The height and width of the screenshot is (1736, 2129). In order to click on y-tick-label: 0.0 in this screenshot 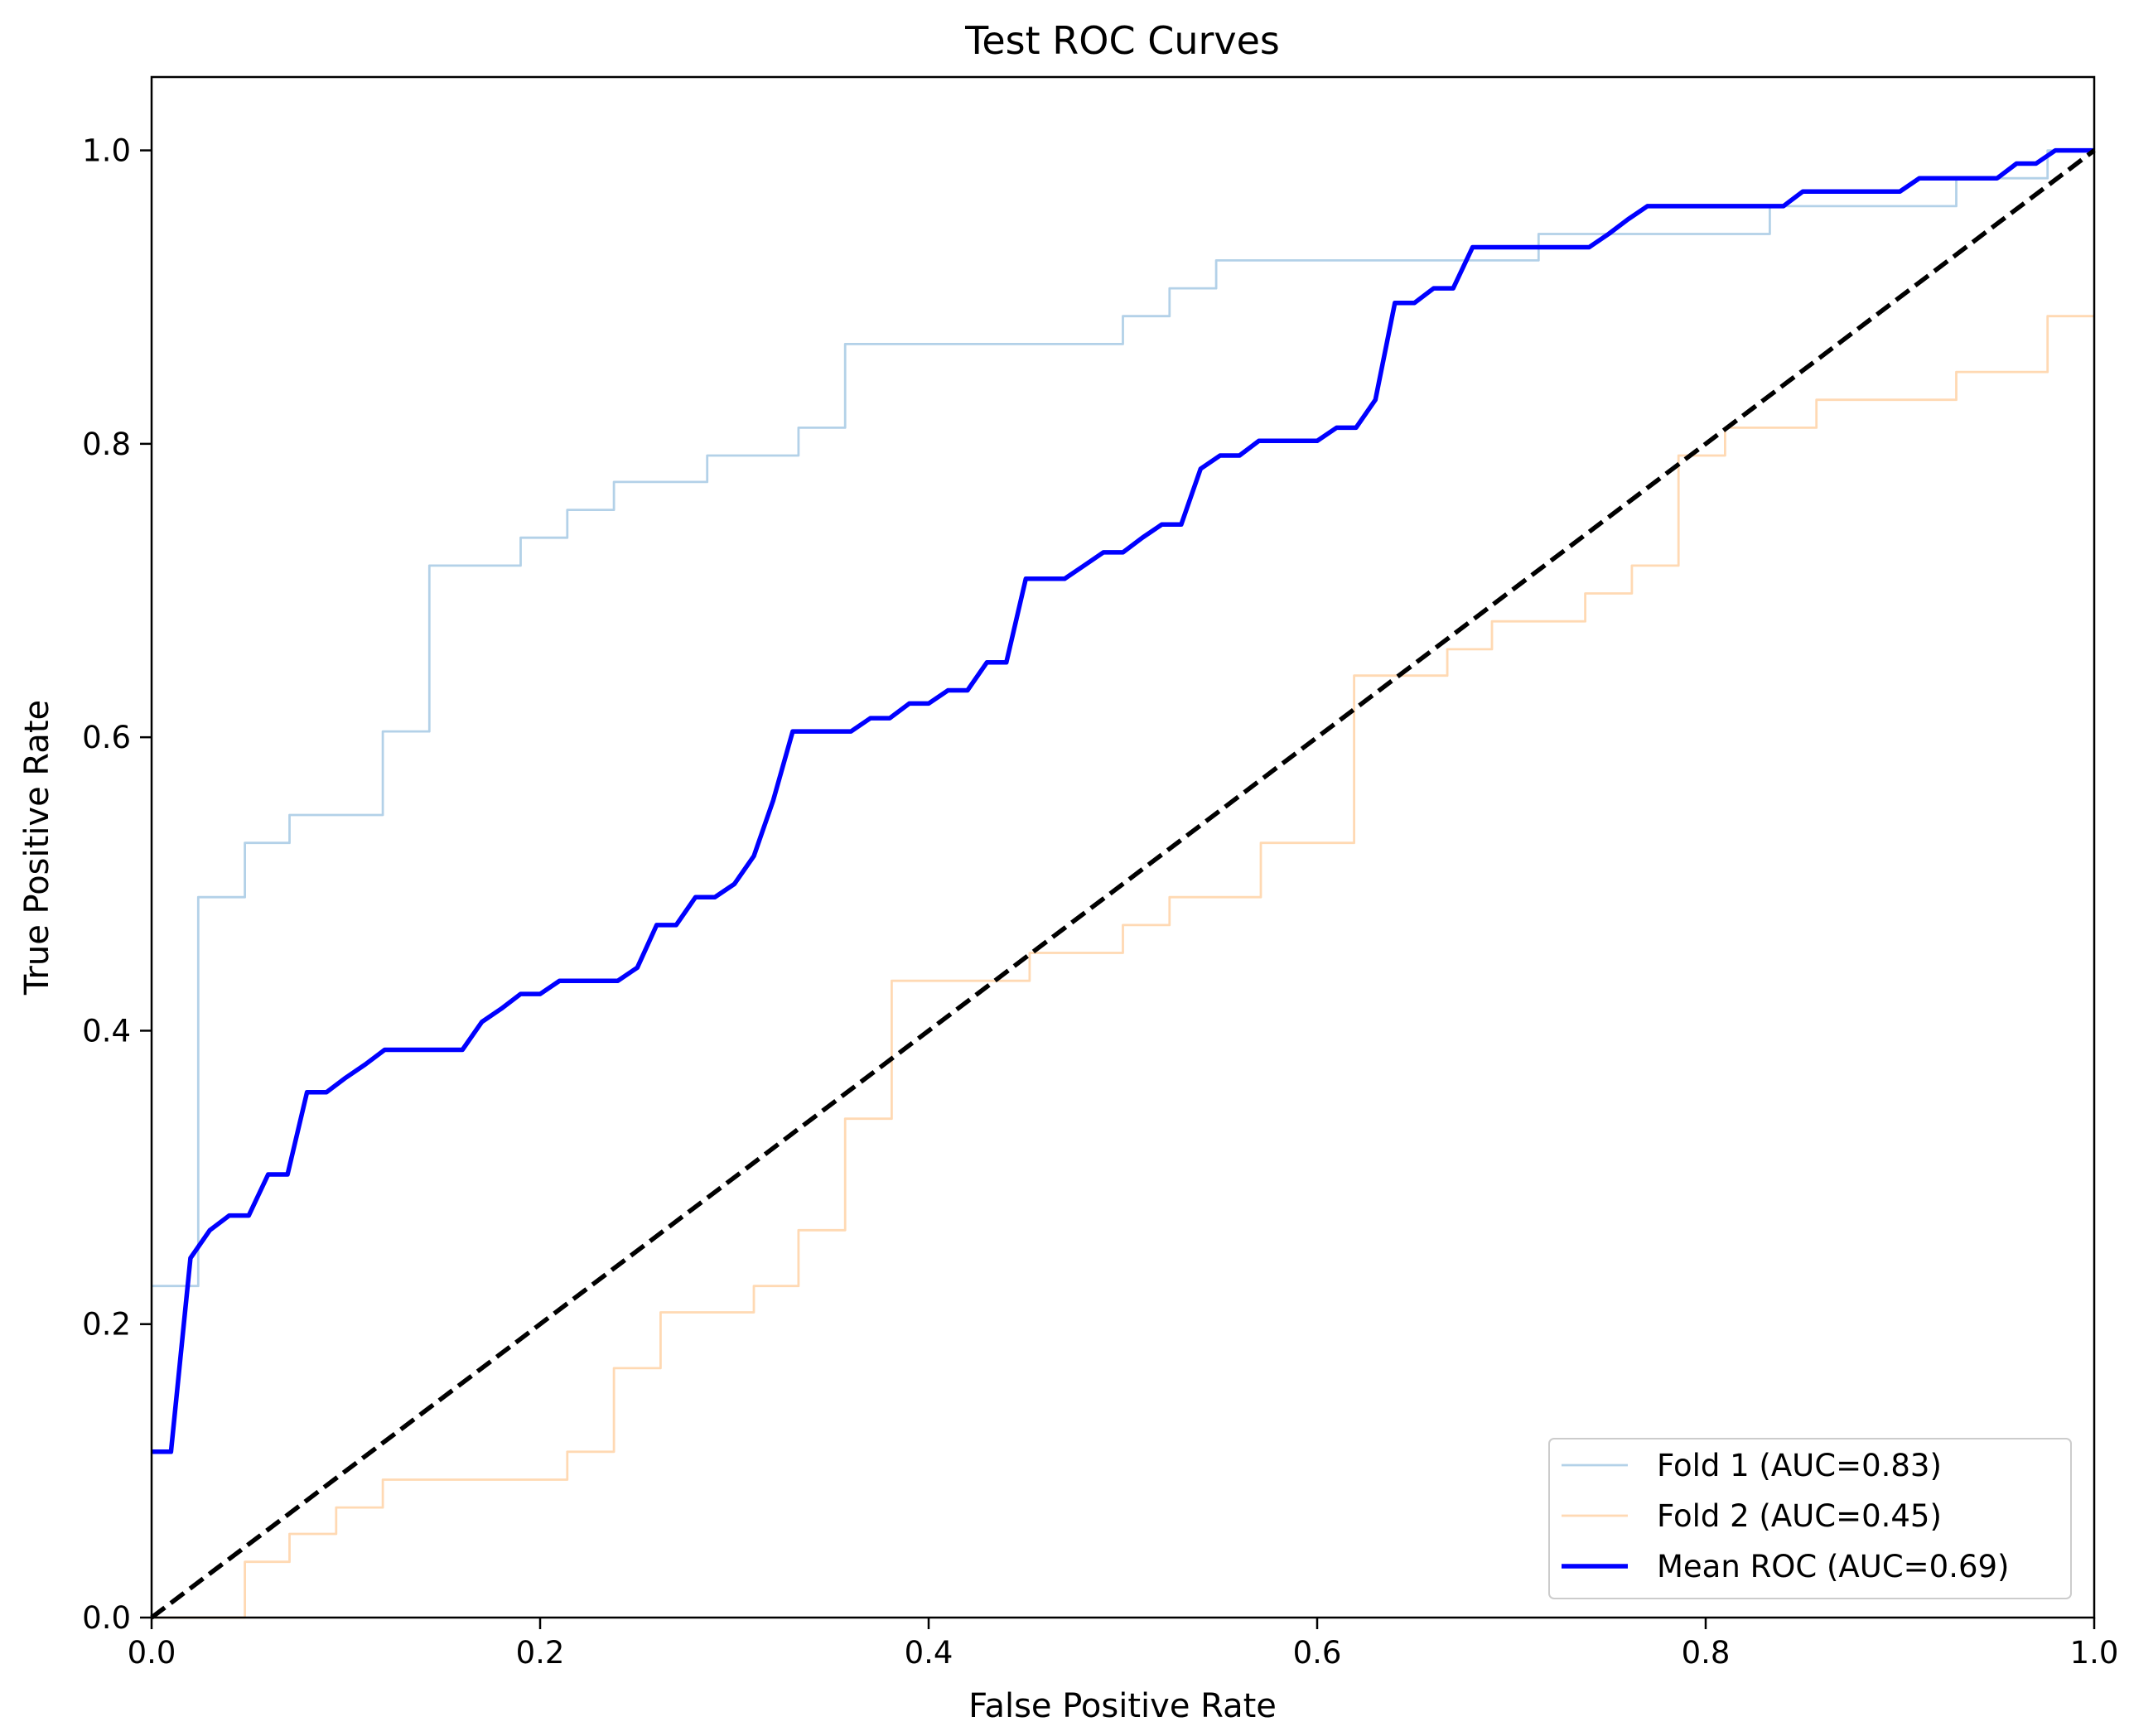, I will do `click(107, 1618)`.